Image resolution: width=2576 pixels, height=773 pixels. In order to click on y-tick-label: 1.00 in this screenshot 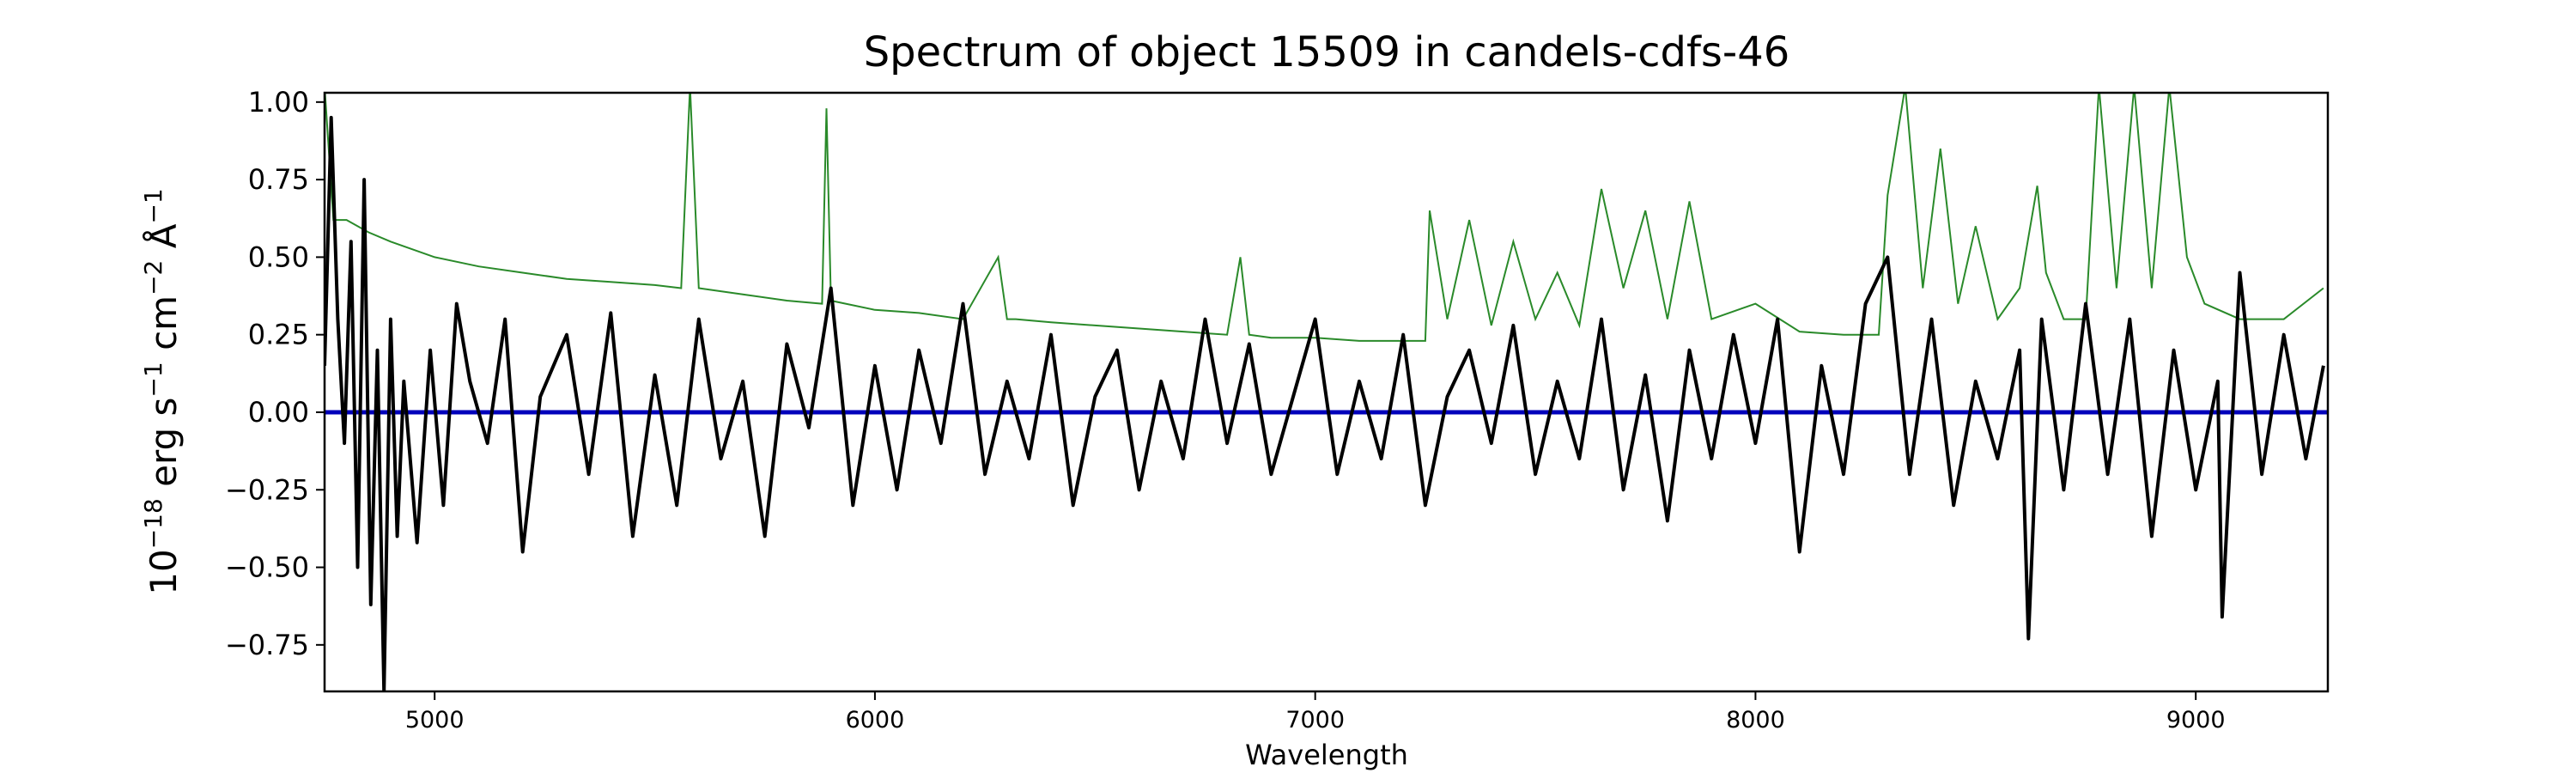, I will do `click(279, 102)`.